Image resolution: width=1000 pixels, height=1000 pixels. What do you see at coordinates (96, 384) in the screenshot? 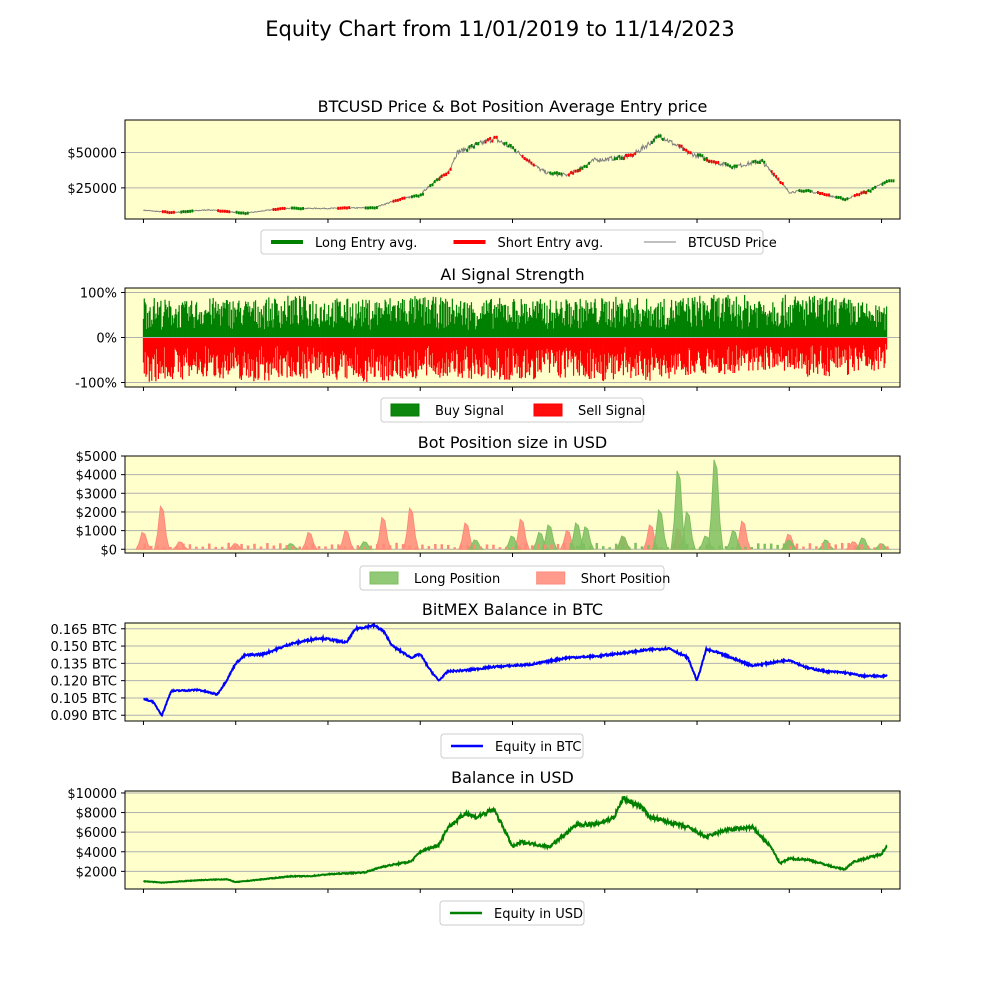
I see `y-tick-label: -100%` at bounding box center [96, 384].